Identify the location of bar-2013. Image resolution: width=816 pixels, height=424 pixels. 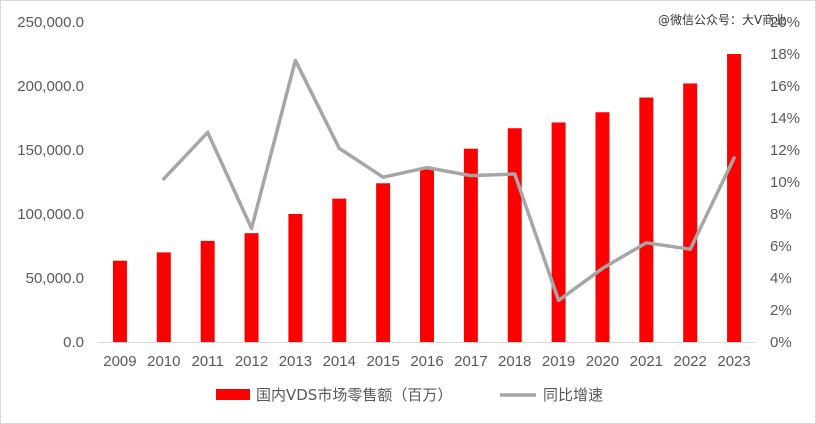
(295, 278).